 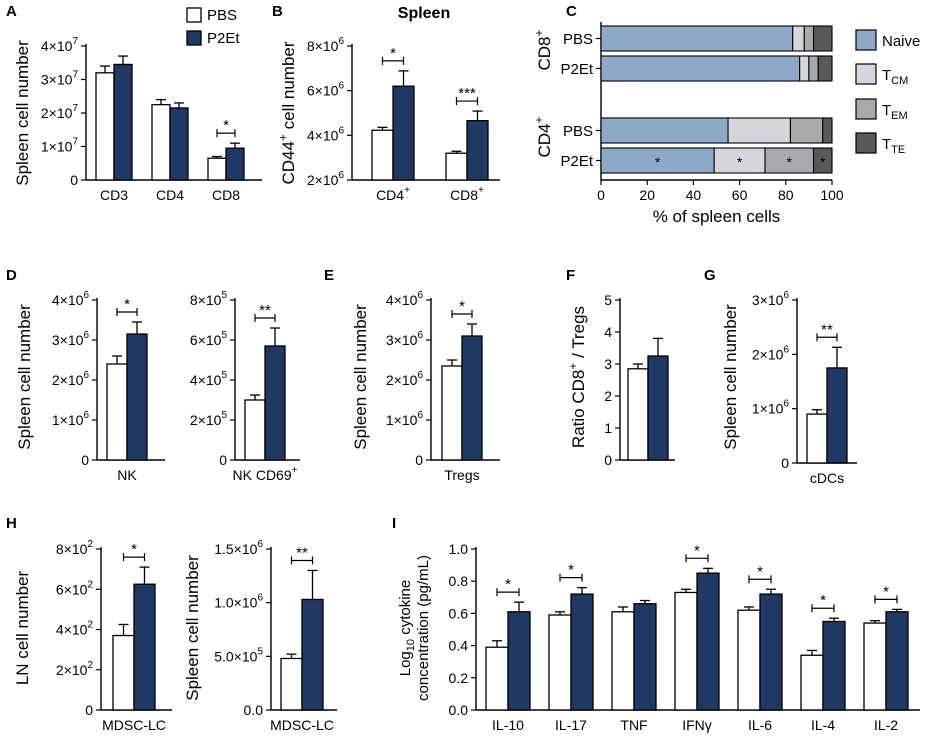 I want to click on stacked-segment-tcm, so click(x=759, y=130).